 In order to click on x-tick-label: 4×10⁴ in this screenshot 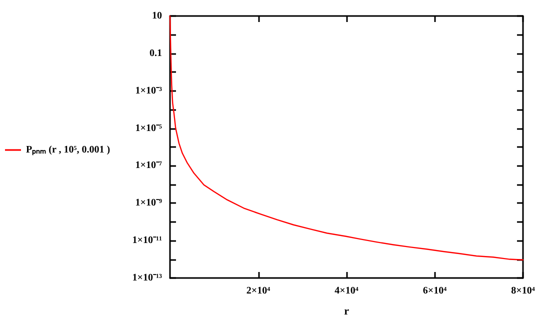, I will do `click(346, 291)`.